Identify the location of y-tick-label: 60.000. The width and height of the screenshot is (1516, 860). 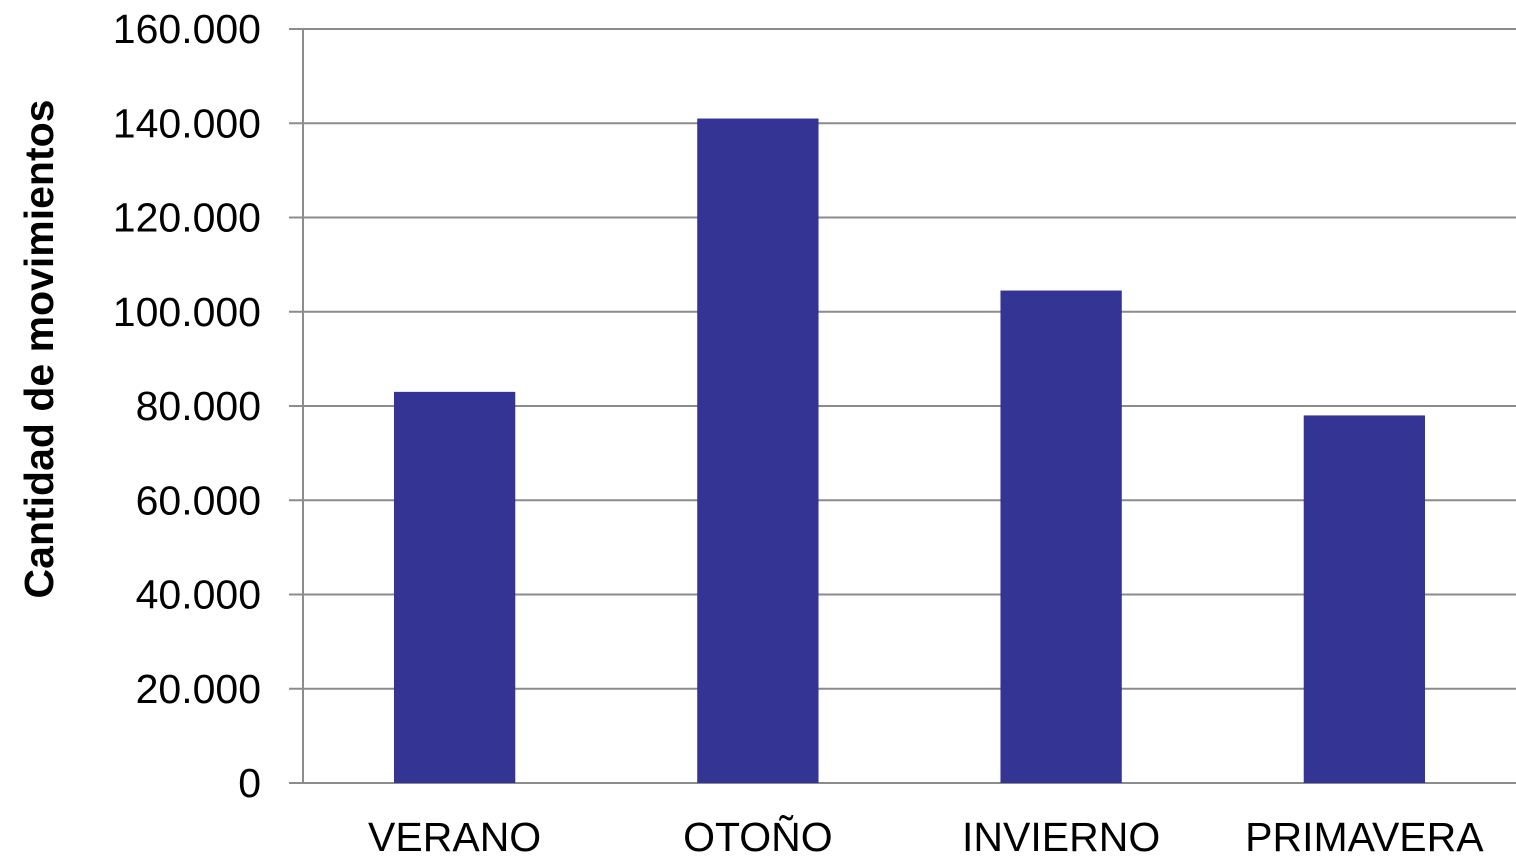
(198, 500).